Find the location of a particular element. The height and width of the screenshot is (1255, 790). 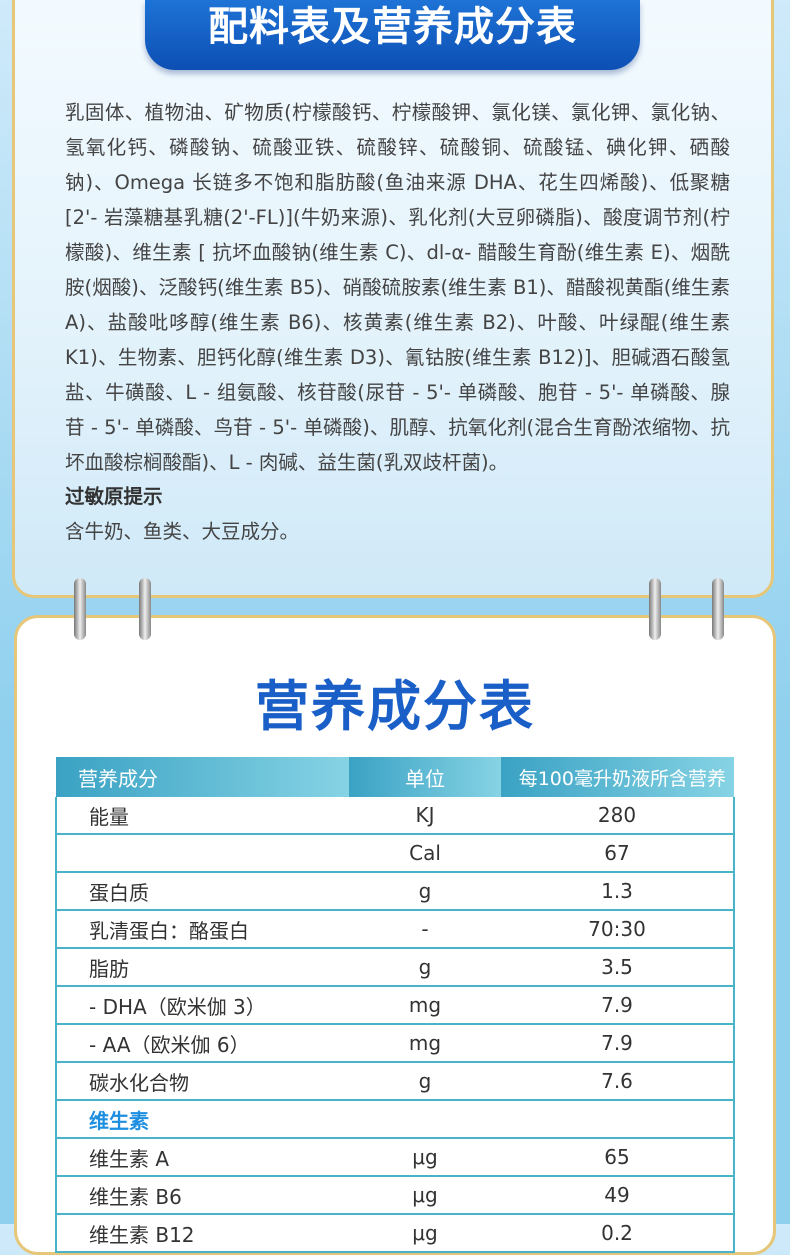

cell-name: 脂肪 is located at coordinates (202, 967).